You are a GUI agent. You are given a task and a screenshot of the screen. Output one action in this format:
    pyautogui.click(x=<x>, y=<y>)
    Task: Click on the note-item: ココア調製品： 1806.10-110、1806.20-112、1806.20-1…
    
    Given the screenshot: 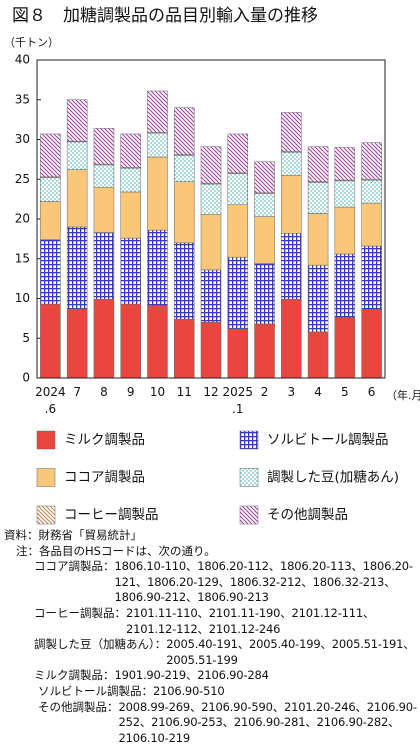 What is the action you would take?
    pyautogui.click(x=211, y=582)
    